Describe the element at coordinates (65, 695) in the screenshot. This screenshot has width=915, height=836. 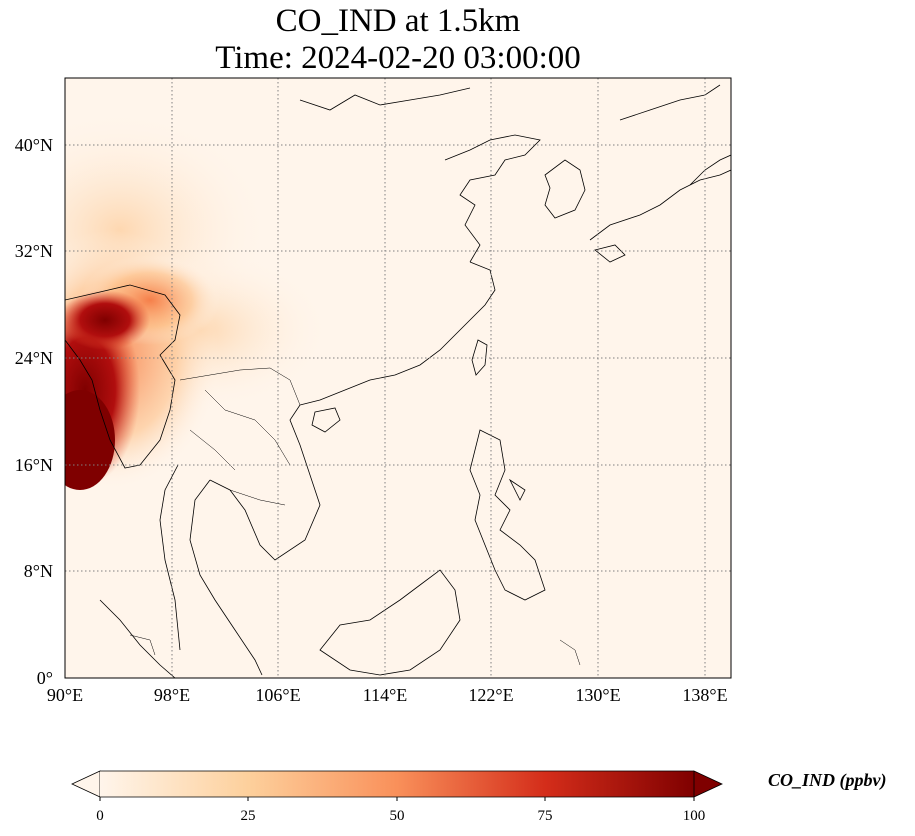
I see `x-tick-label: 90°E` at that location.